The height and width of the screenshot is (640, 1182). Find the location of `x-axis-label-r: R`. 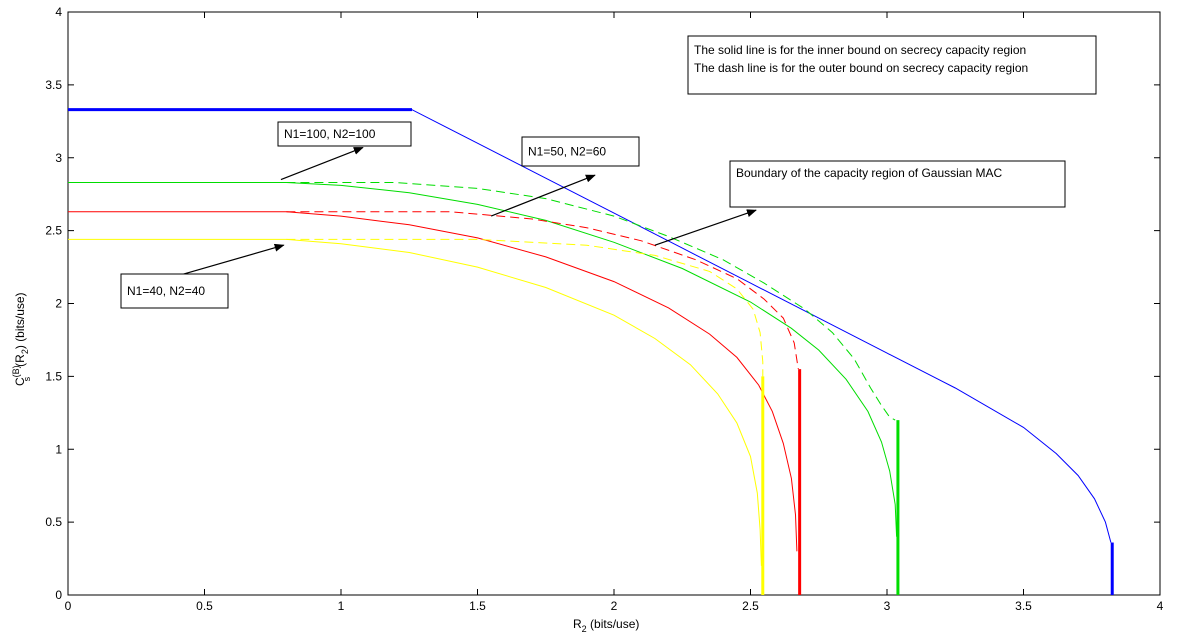

x-axis-label-r: R is located at coordinates (577, 624).